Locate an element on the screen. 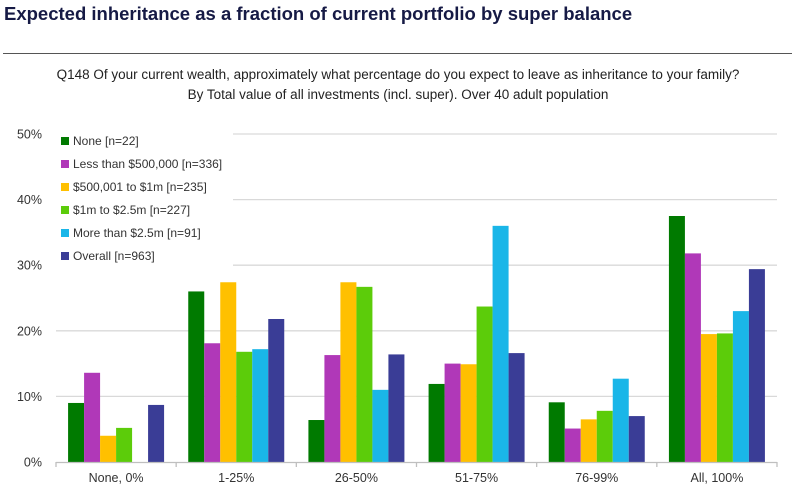 The height and width of the screenshot is (492, 796). y-tick-label: 40% is located at coordinates (29, 200).